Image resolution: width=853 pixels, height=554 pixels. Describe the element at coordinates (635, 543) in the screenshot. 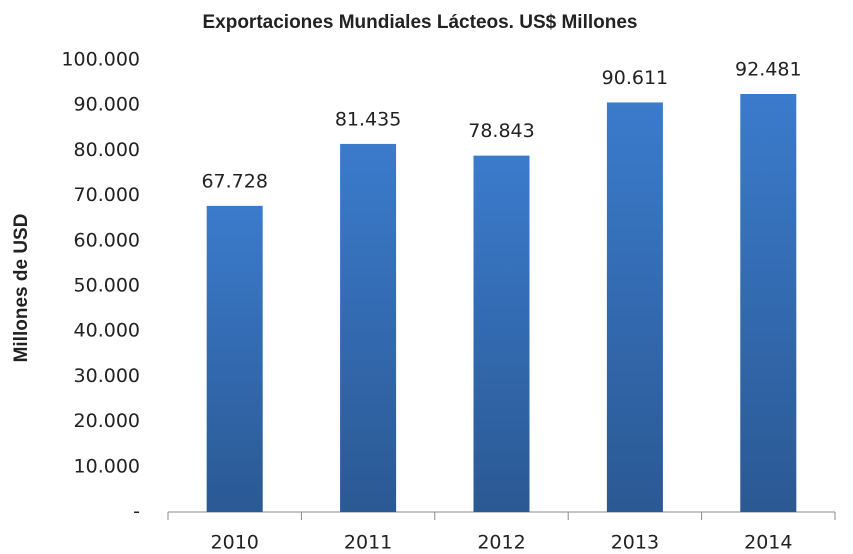

I see `x-tick-label: 2013` at that location.